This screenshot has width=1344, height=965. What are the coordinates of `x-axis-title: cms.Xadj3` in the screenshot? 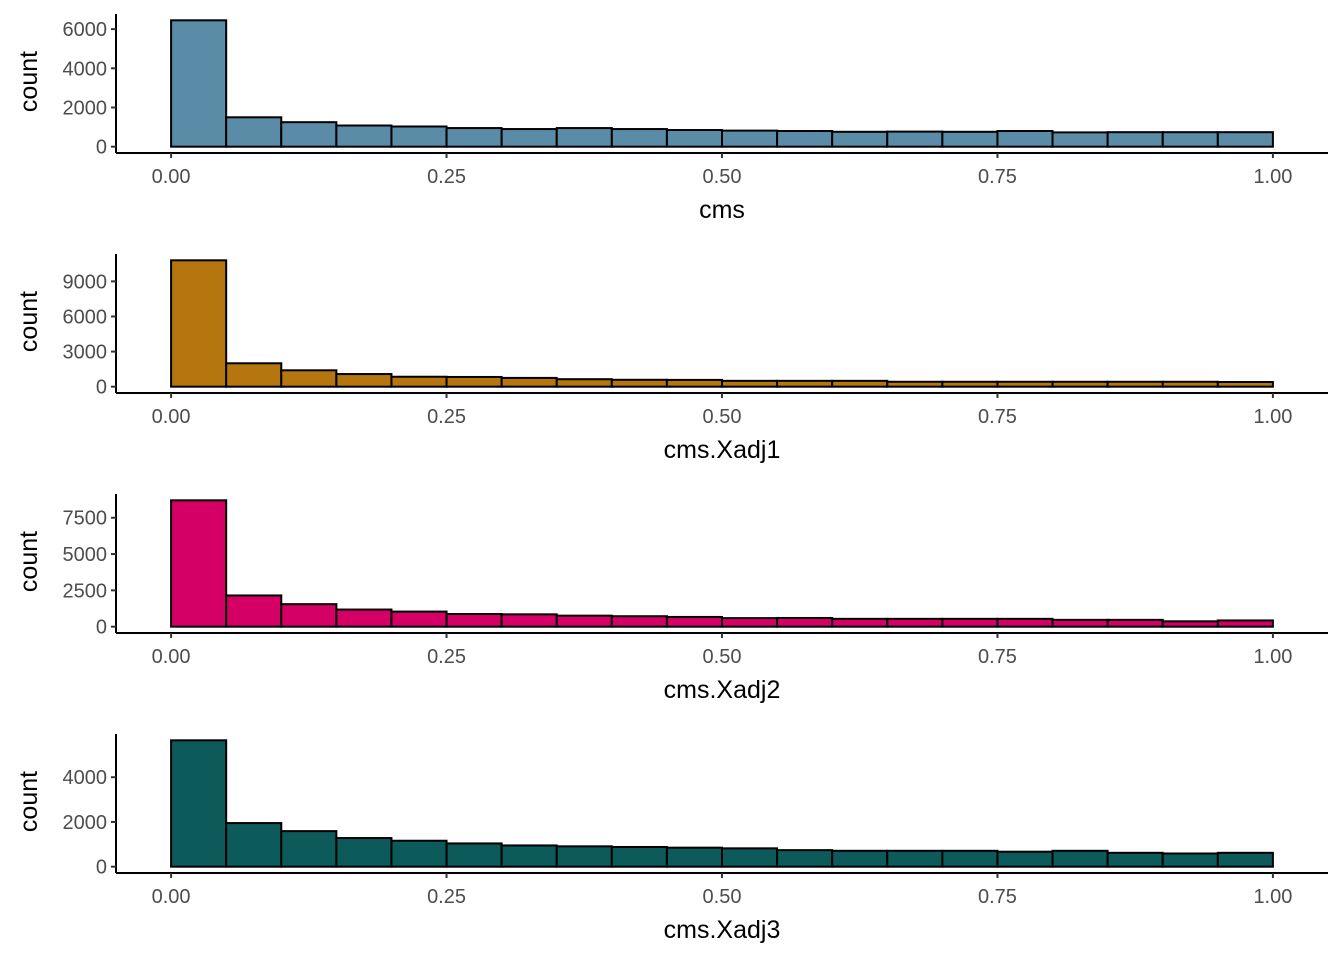 It's located at (722, 930).